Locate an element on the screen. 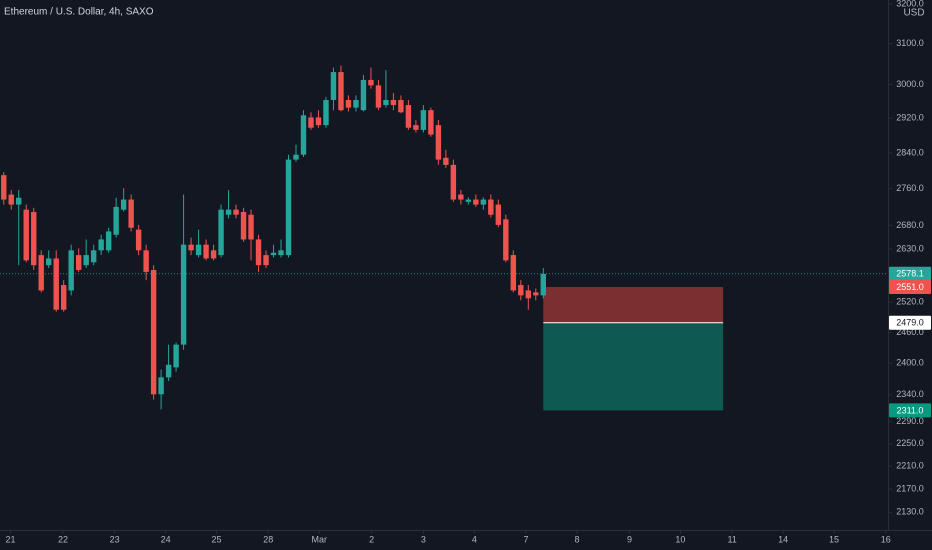 Image resolution: width=932 pixels, height=550 pixels. y-tick-label: 3200.0 is located at coordinates (910, 4).